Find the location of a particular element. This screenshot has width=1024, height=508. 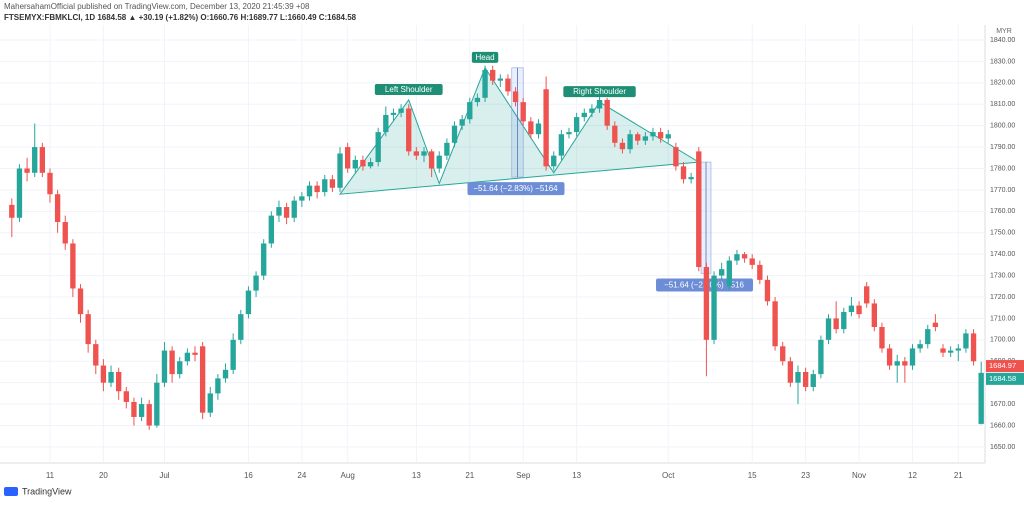

y-tick-label: 1710.00 is located at coordinates (1002, 318).